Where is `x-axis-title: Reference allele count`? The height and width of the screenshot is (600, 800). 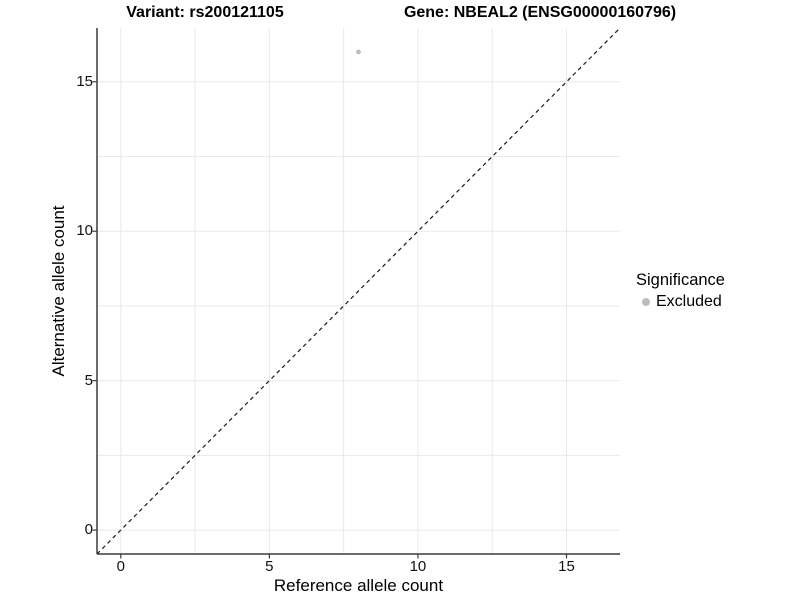
x-axis-title: Reference allele count is located at coordinates (358, 585).